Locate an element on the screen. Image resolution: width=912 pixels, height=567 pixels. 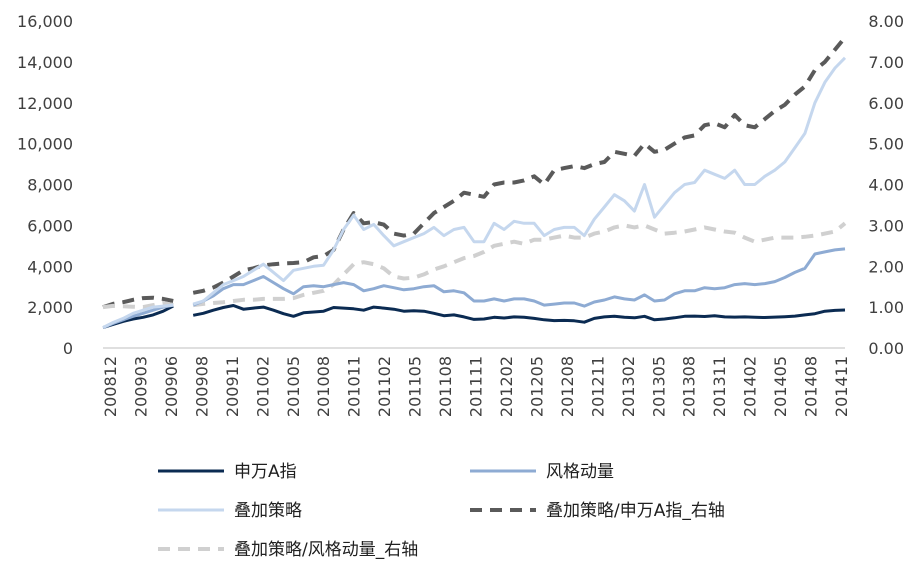
legend-label-0: 申万A指 is located at coordinates (265, 472).